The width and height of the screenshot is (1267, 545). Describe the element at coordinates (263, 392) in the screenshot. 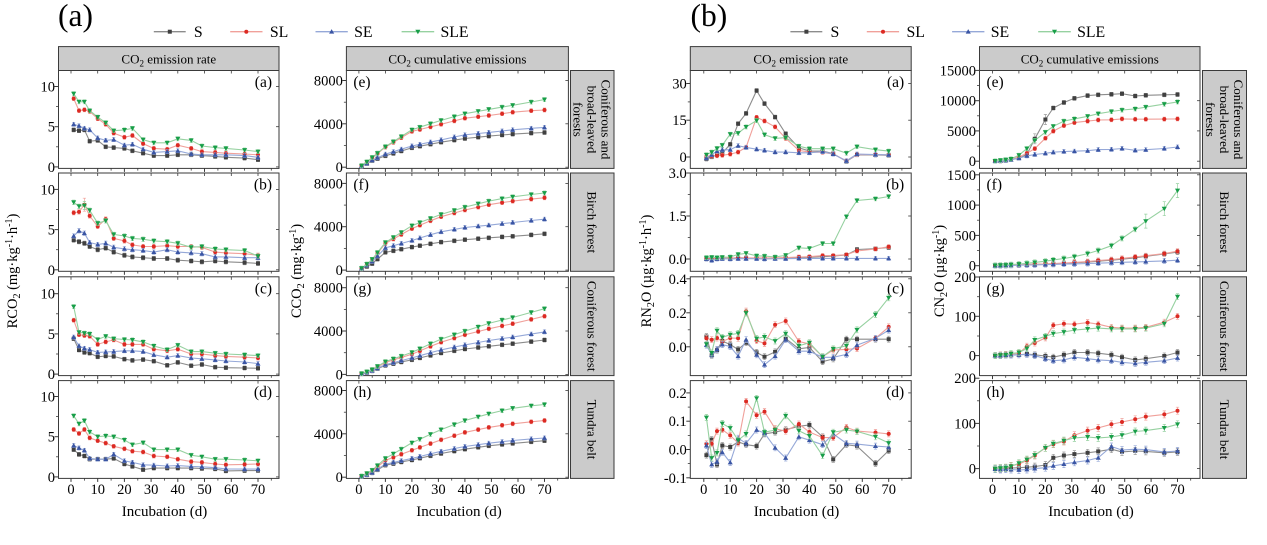

I see `svg-text: (d)` at that location.